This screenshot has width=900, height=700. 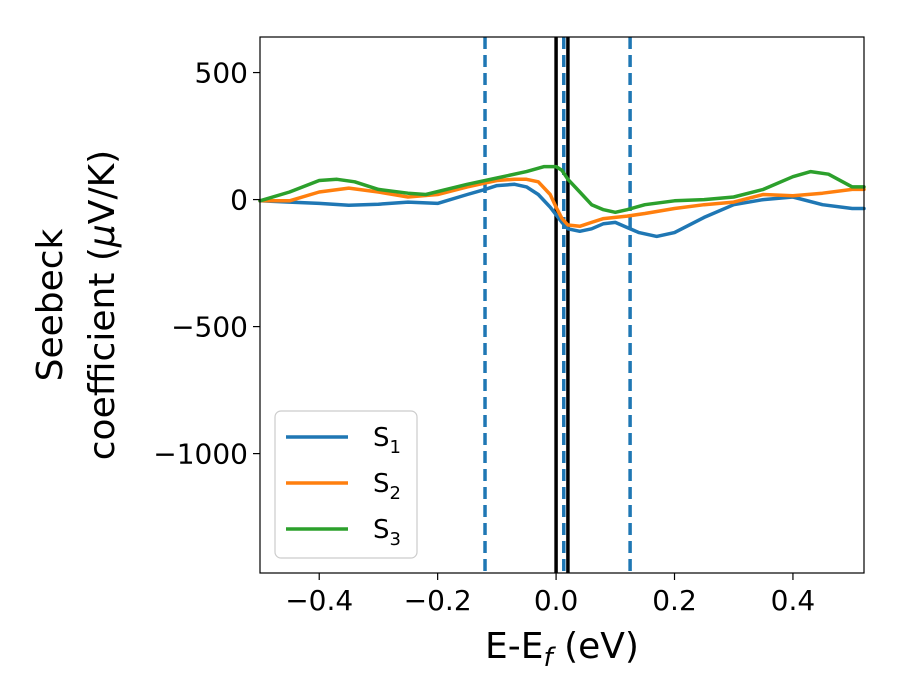 What do you see at coordinates (556, 600) in the screenshot?
I see `x-tick-label: 0.0` at bounding box center [556, 600].